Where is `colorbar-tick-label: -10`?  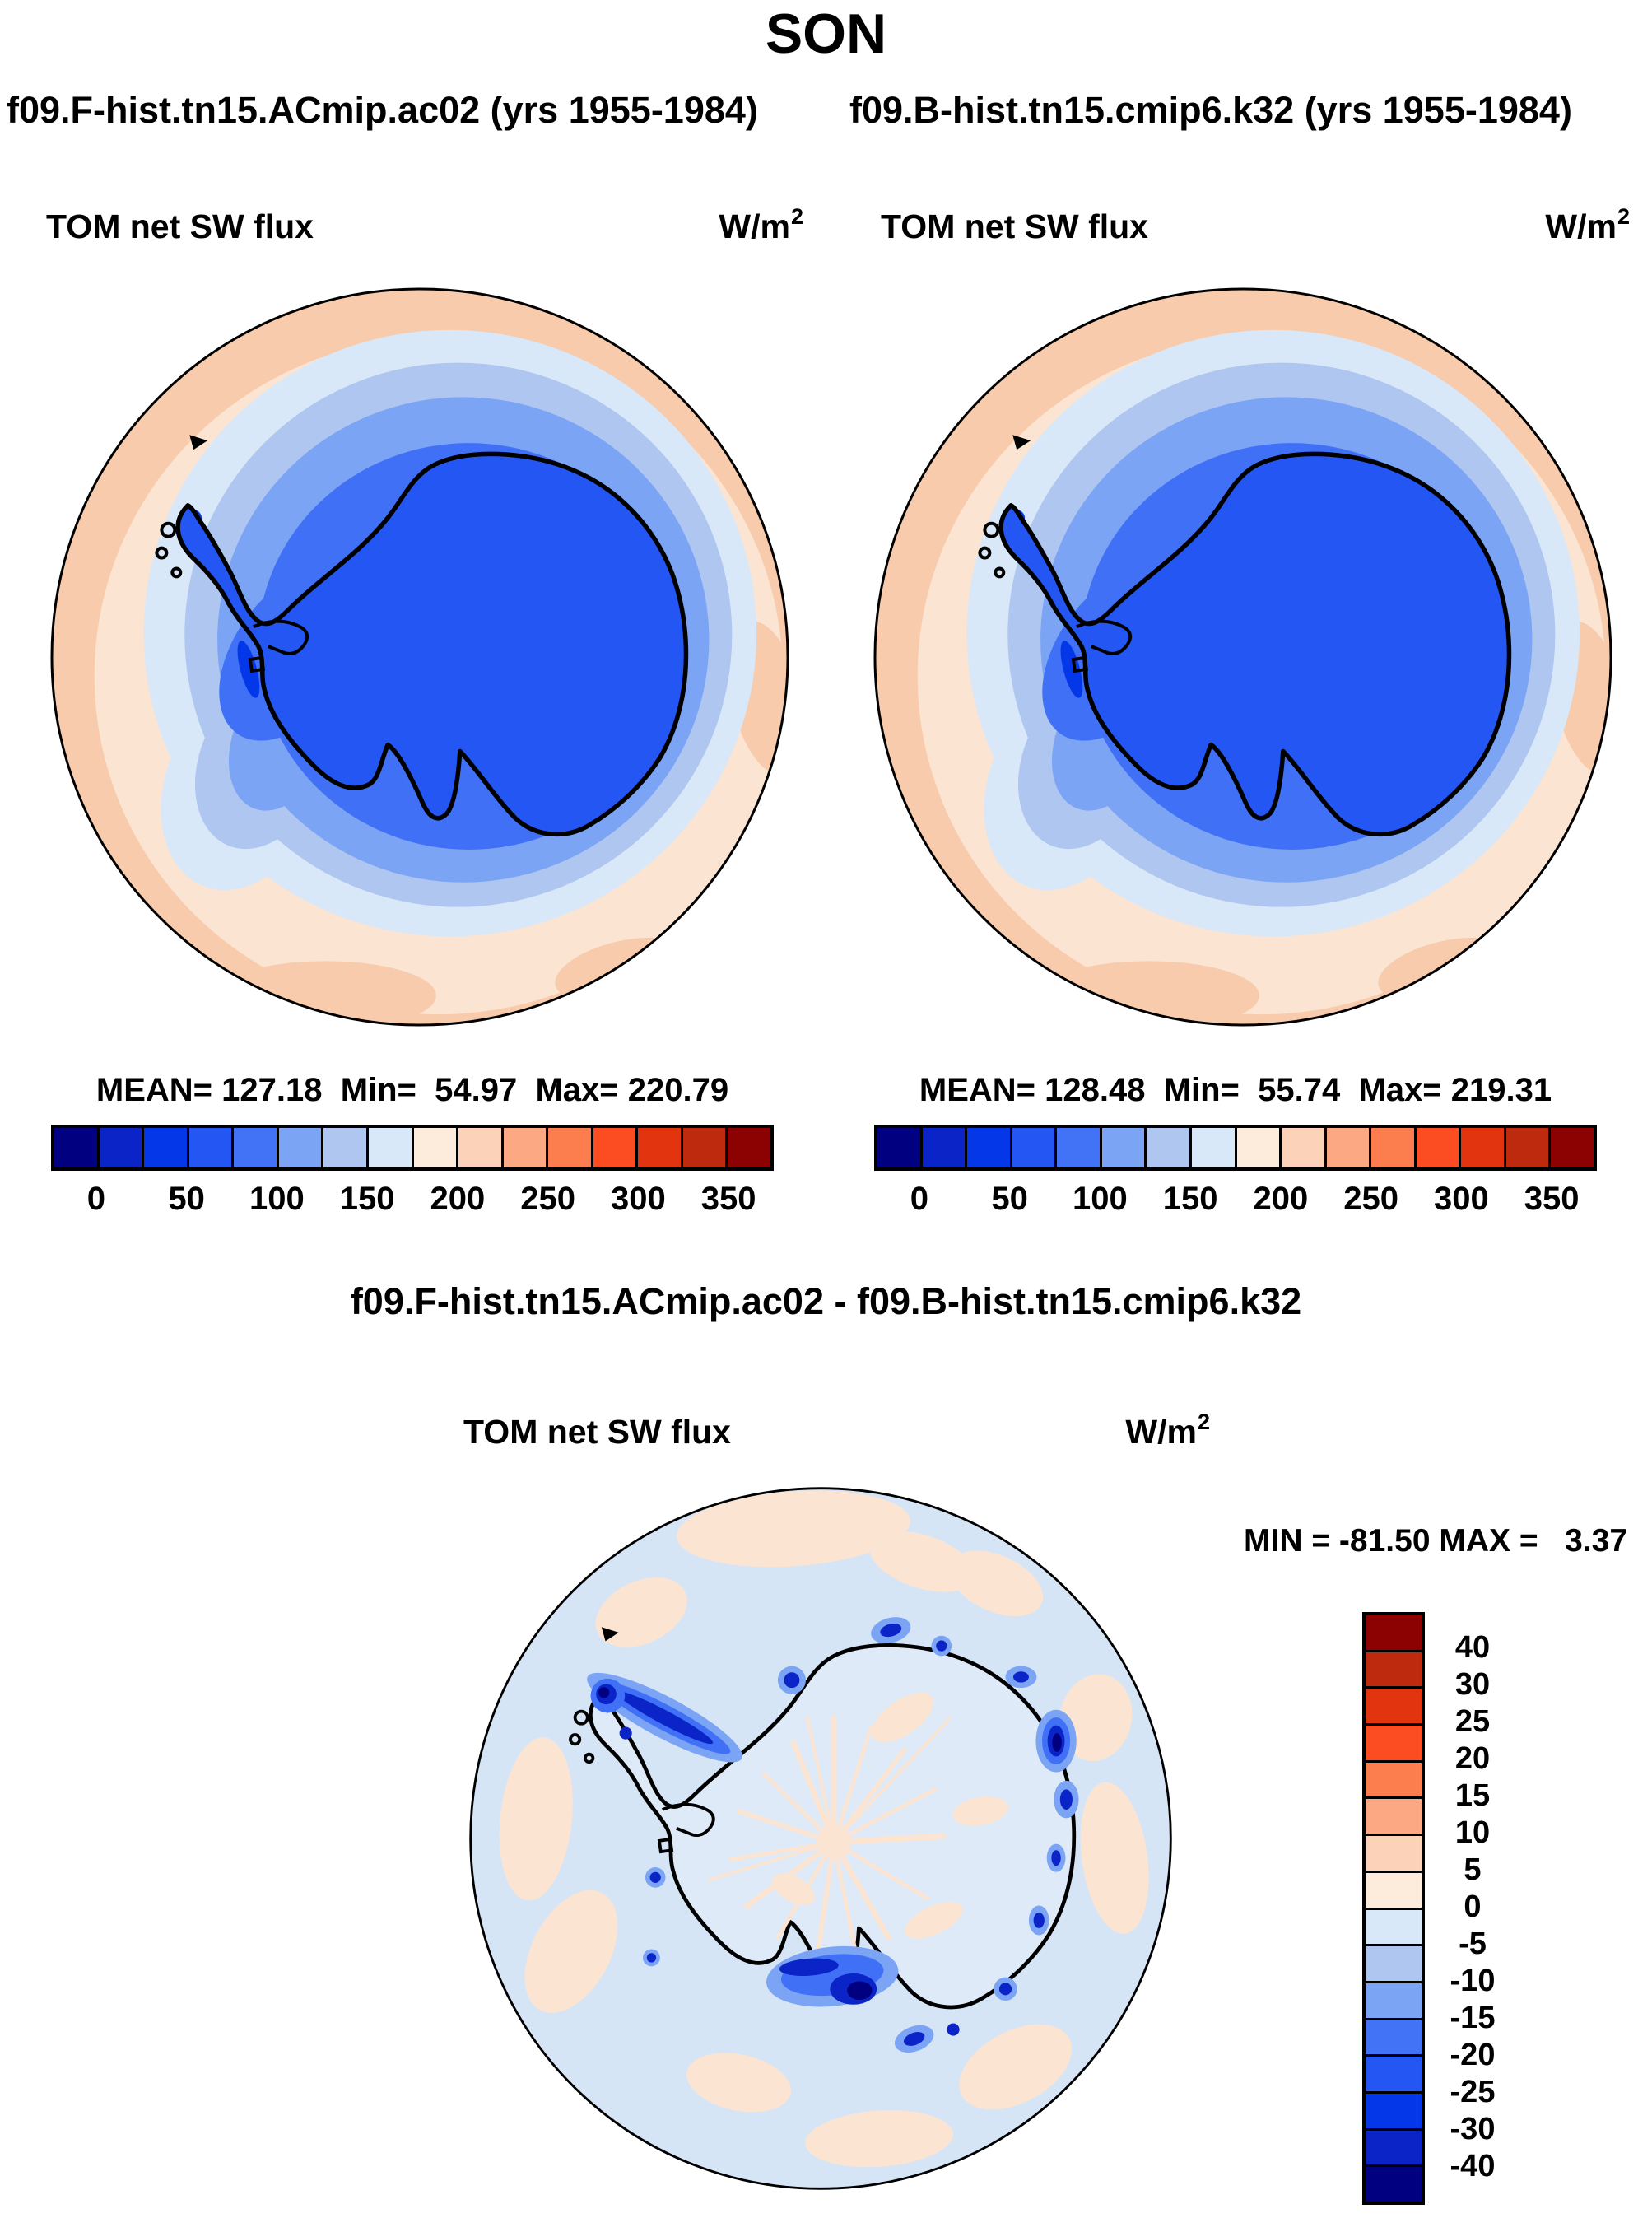 colorbar-tick-label: -10 is located at coordinates (1473, 1980).